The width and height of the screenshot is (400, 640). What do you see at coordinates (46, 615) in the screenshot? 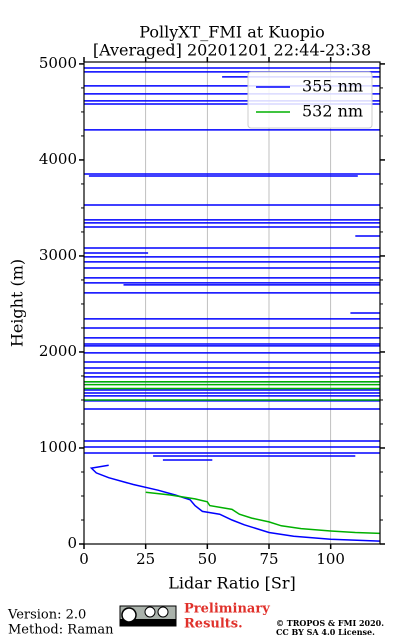
I see `version-text: Version: 2.0` at bounding box center [46, 615].